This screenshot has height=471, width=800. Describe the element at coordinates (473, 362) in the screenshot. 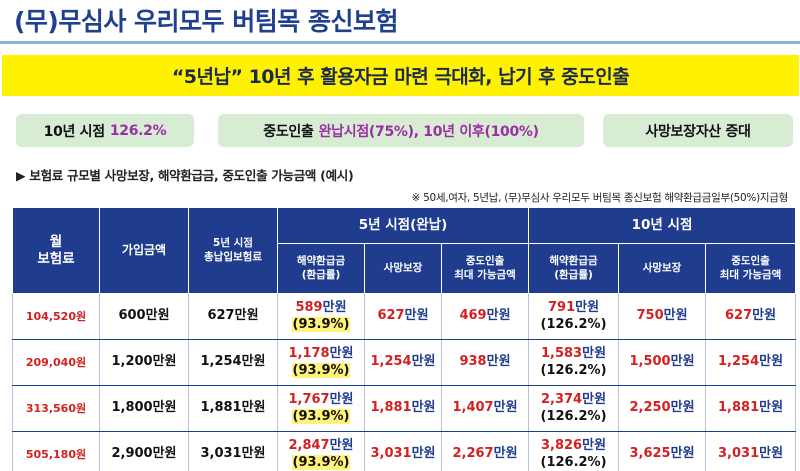

I see `withdraw-value: 938` at that location.